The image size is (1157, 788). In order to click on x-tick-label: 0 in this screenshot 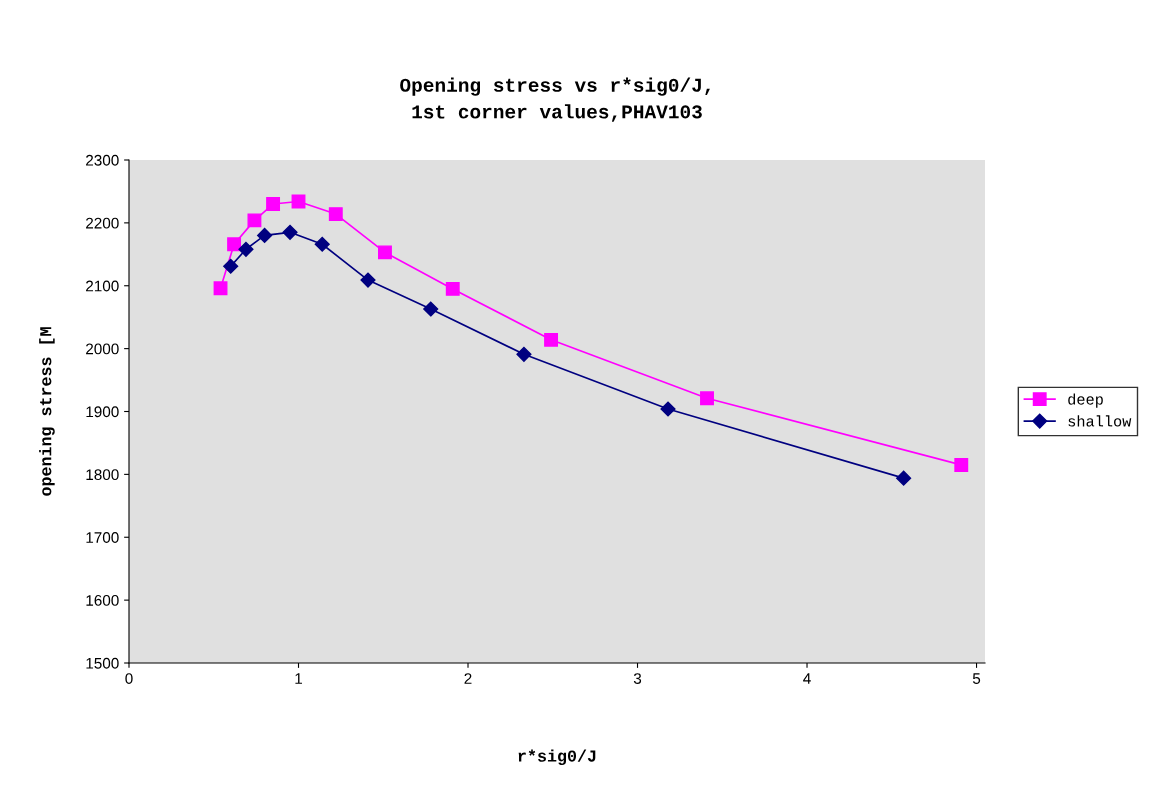, I will do `click(129, 678)`.